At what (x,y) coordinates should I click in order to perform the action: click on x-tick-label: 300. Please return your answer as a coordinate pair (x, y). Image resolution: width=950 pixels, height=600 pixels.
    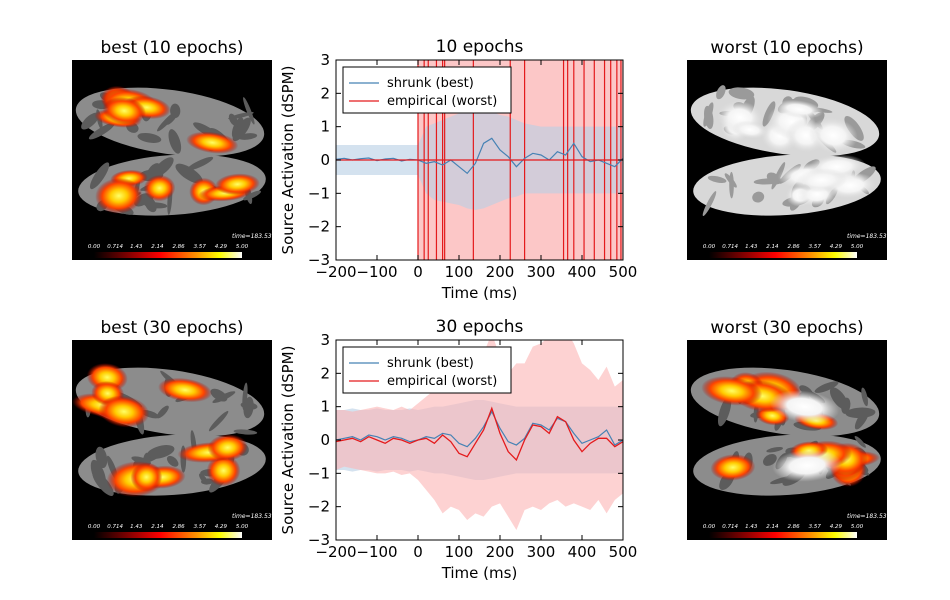
    Looking at the image, I should click on (541, 272).